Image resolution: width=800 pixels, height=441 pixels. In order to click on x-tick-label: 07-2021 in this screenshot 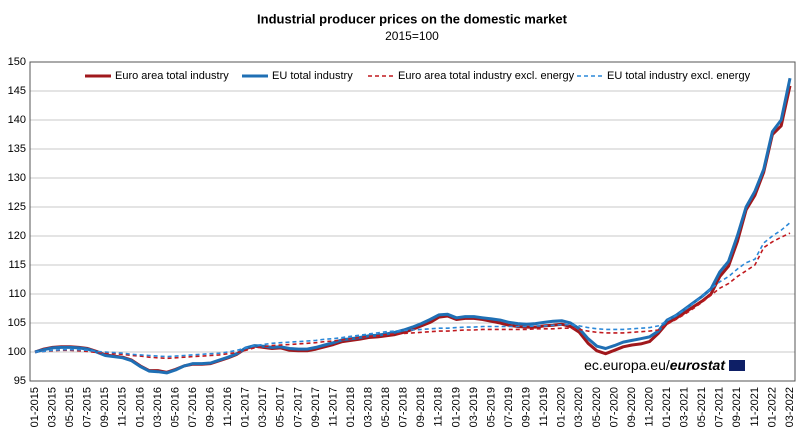, I will do `click(720, 407)`.